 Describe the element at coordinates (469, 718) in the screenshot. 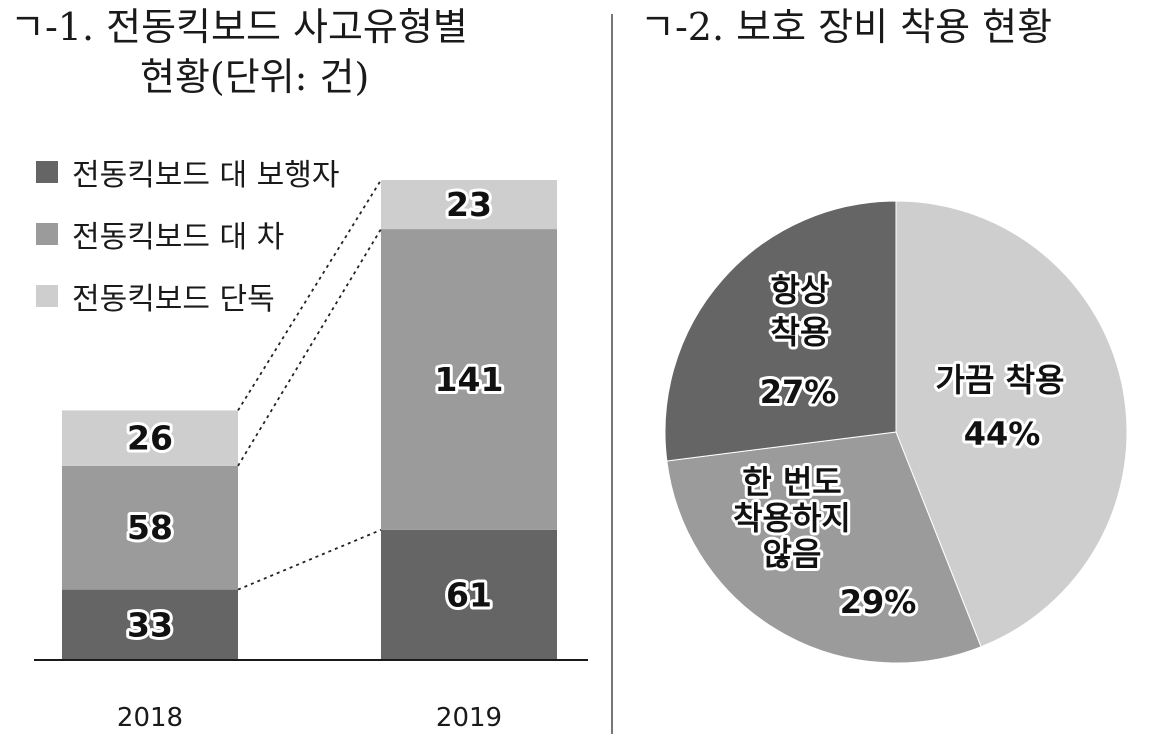

I see `x-tick-label-2019: 2019` at that location.